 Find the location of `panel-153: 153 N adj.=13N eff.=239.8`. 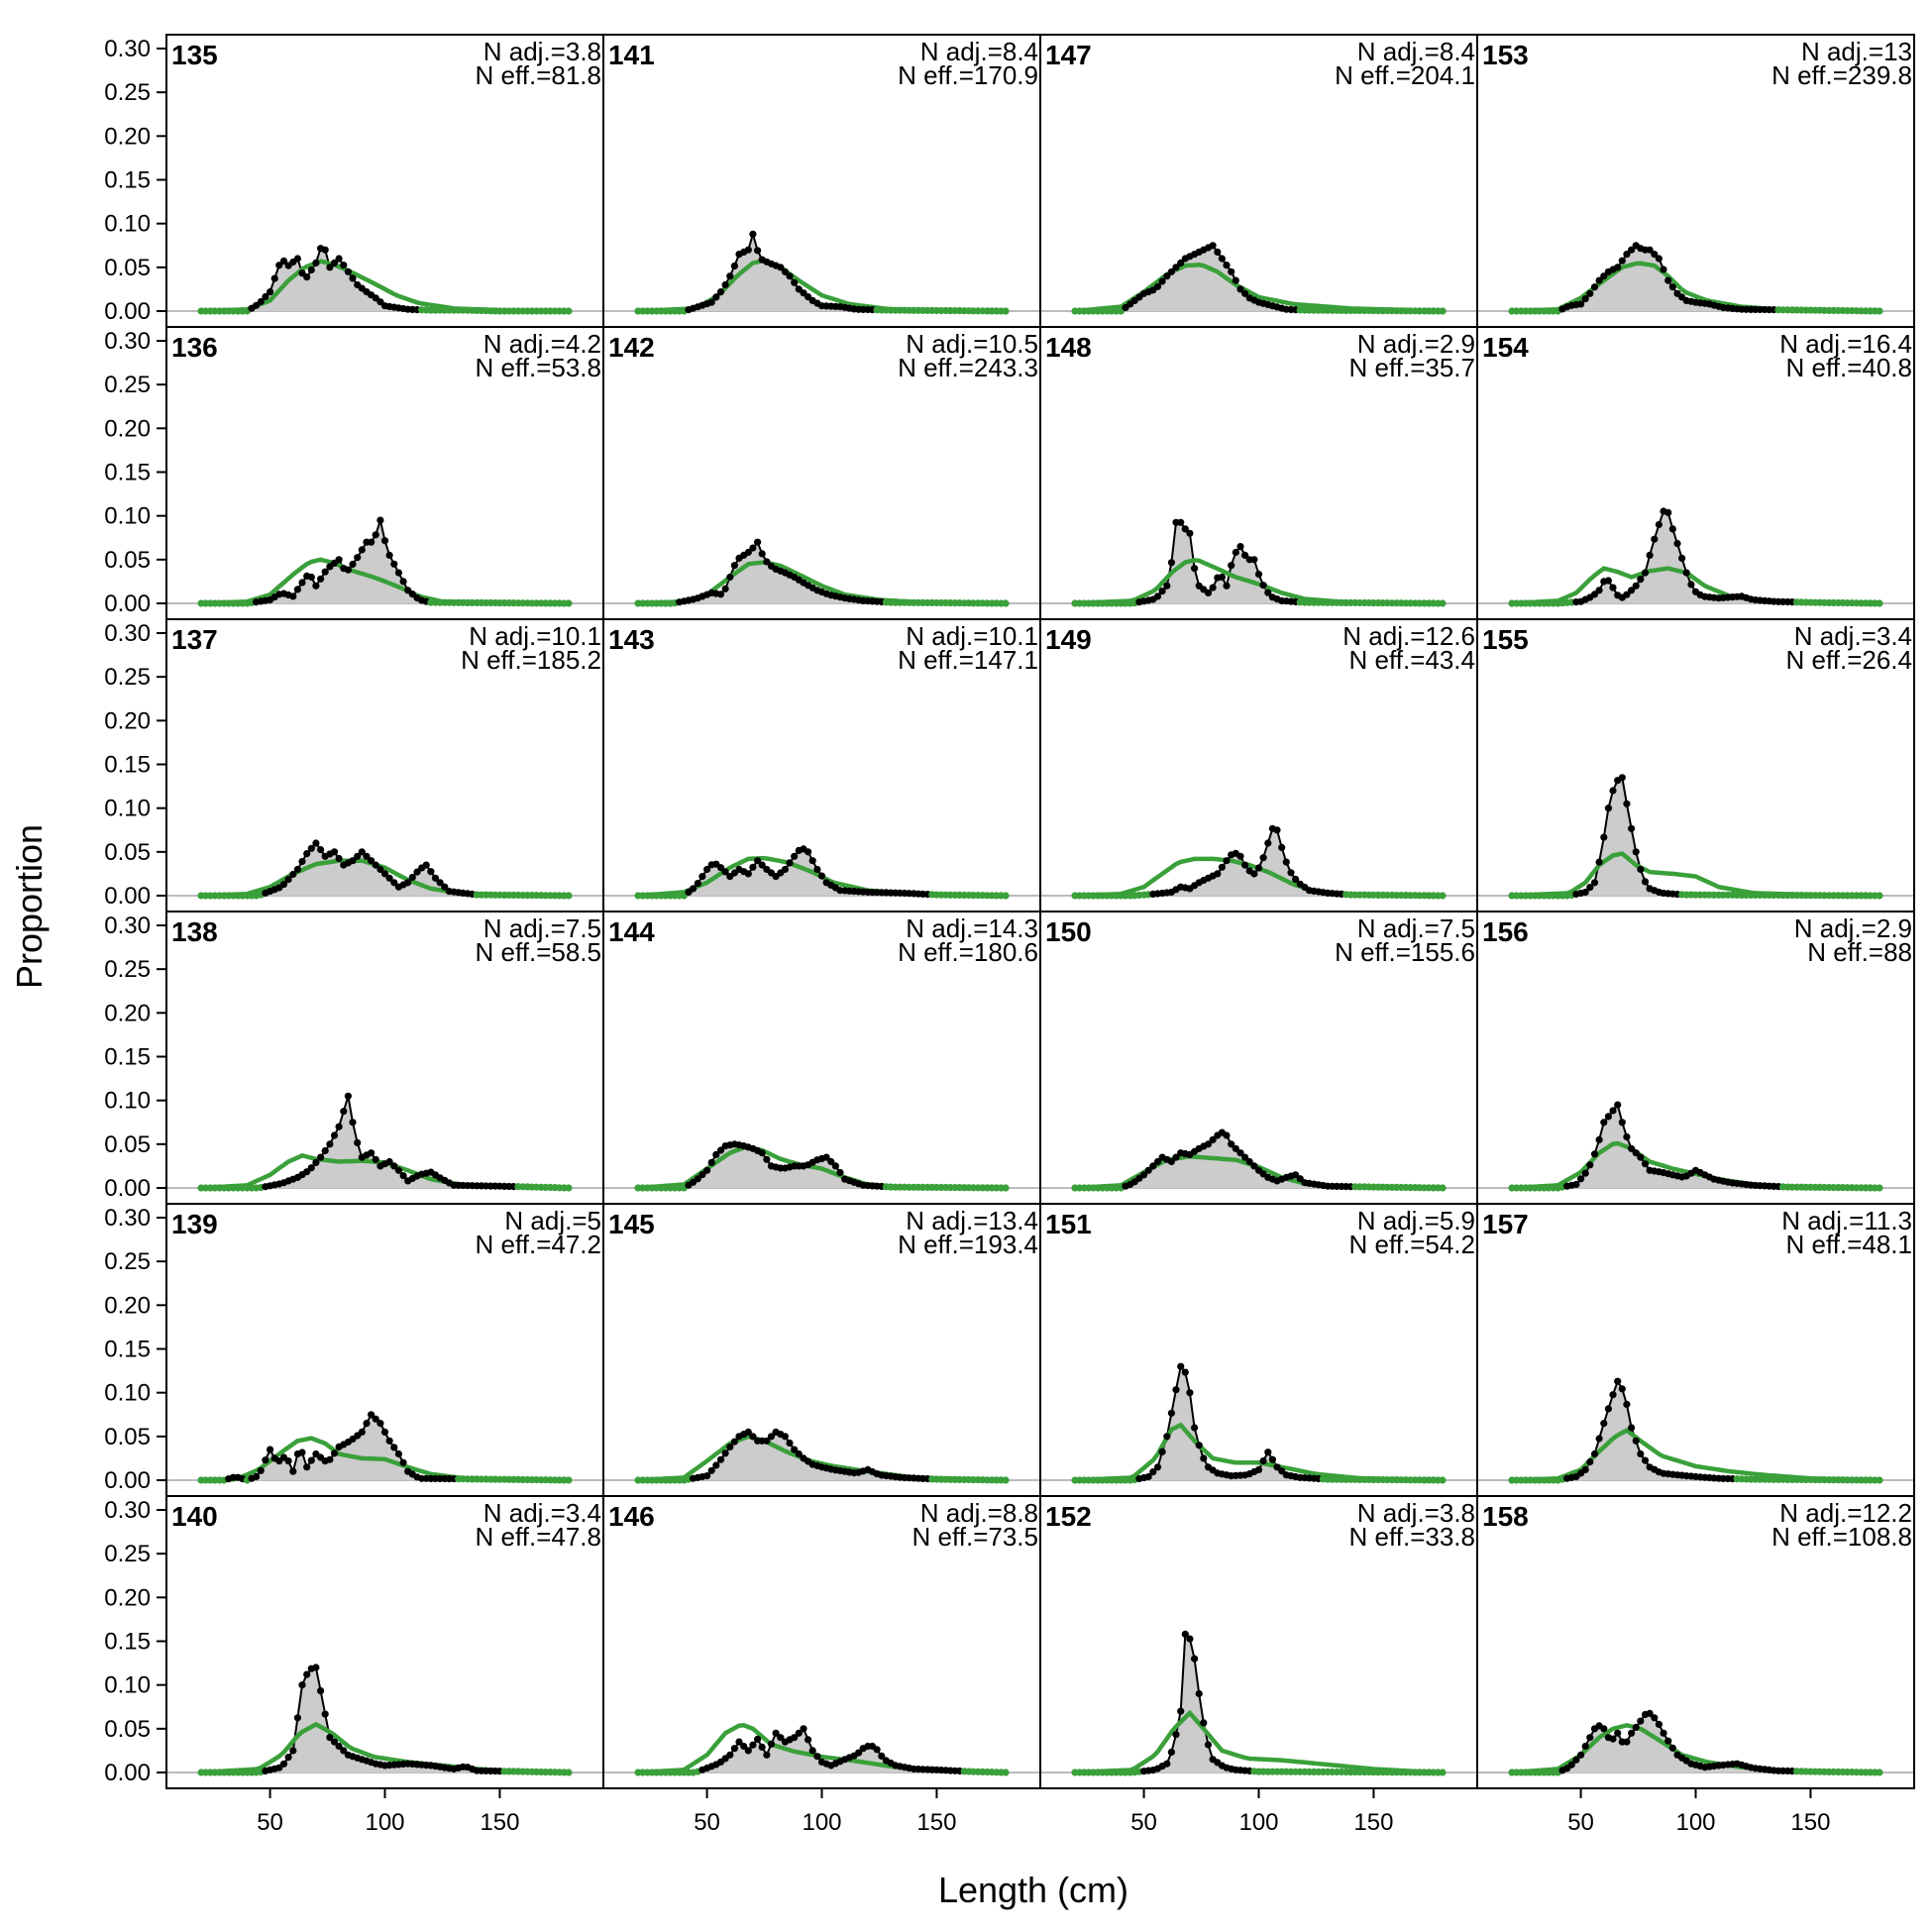

panel-153: 153 N adj.=13N eff.=239.8 is located at coordinates (1695, 181).